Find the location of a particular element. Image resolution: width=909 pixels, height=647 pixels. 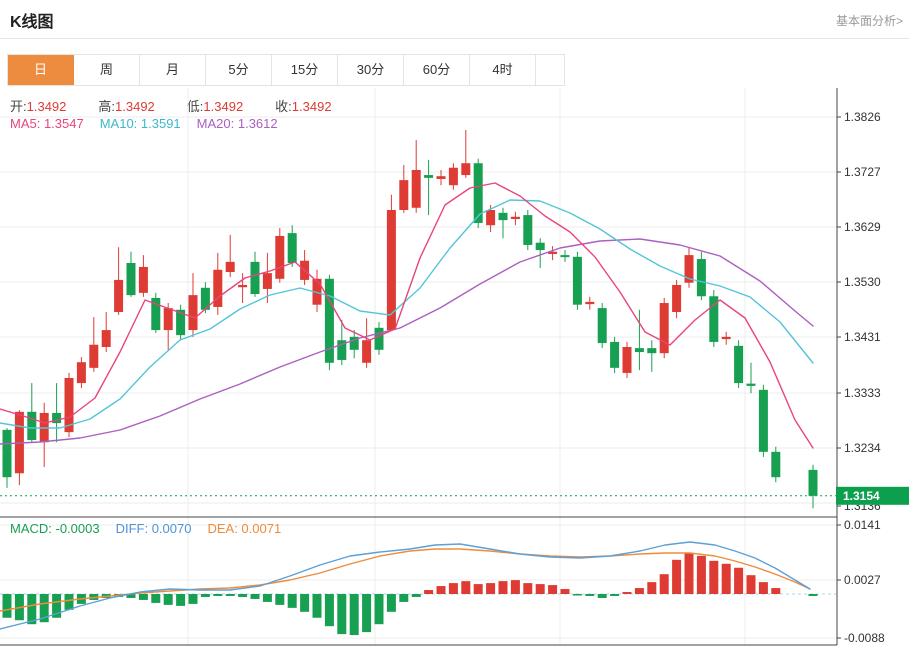

ohlc-readout: 开:1.3492 高:1.3492 低:1.3492 收:1.3492 is located at coordinates (187, 105).